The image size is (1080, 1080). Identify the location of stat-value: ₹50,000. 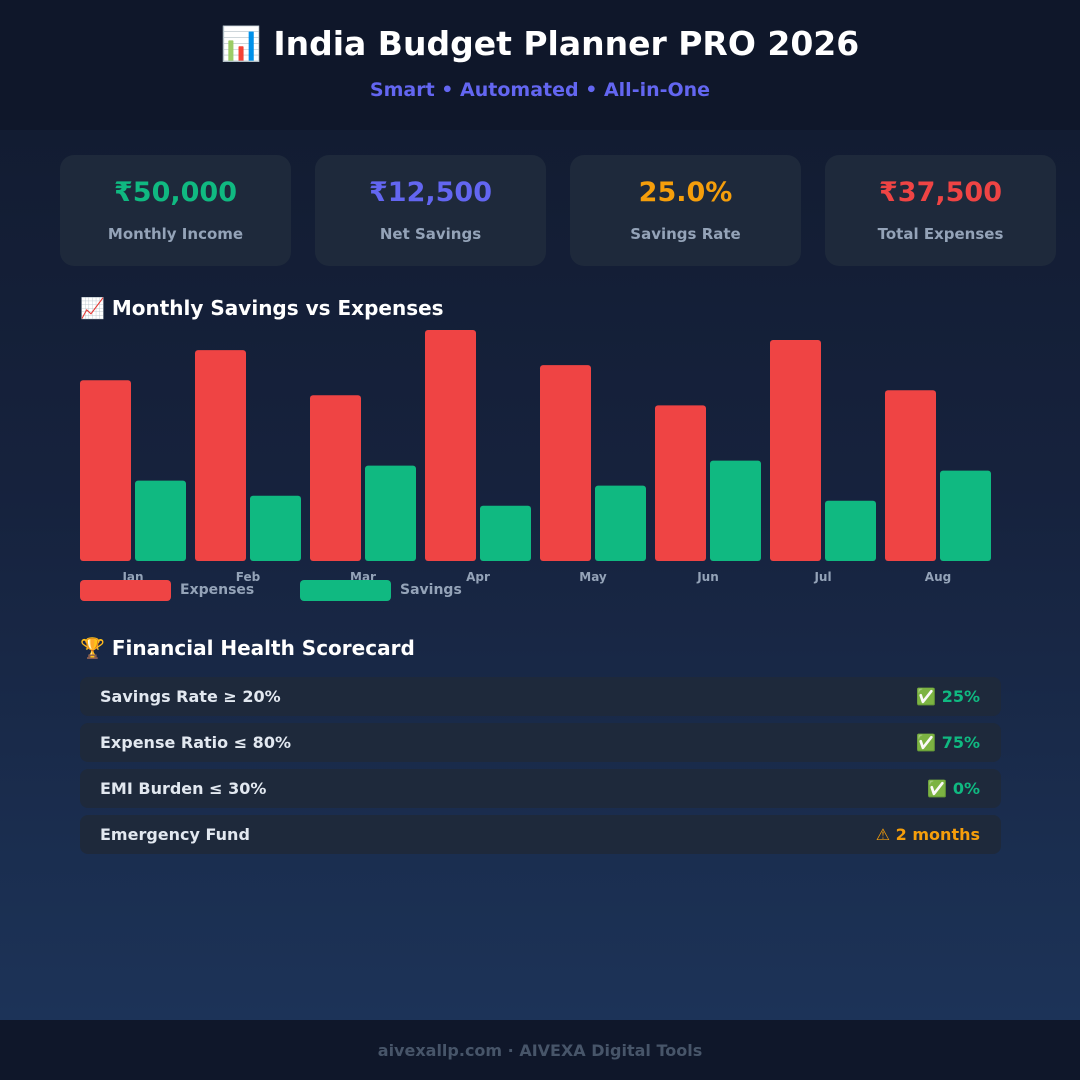
(175, 192).